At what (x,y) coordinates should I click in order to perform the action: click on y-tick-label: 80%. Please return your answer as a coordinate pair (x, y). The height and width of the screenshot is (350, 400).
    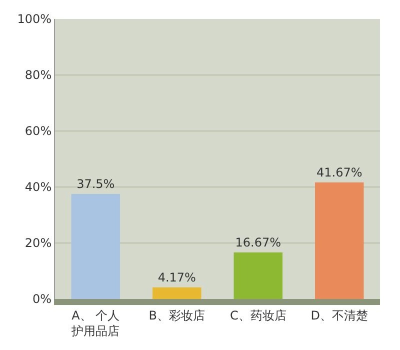
    Looking at the image, I should click on (38, 75).